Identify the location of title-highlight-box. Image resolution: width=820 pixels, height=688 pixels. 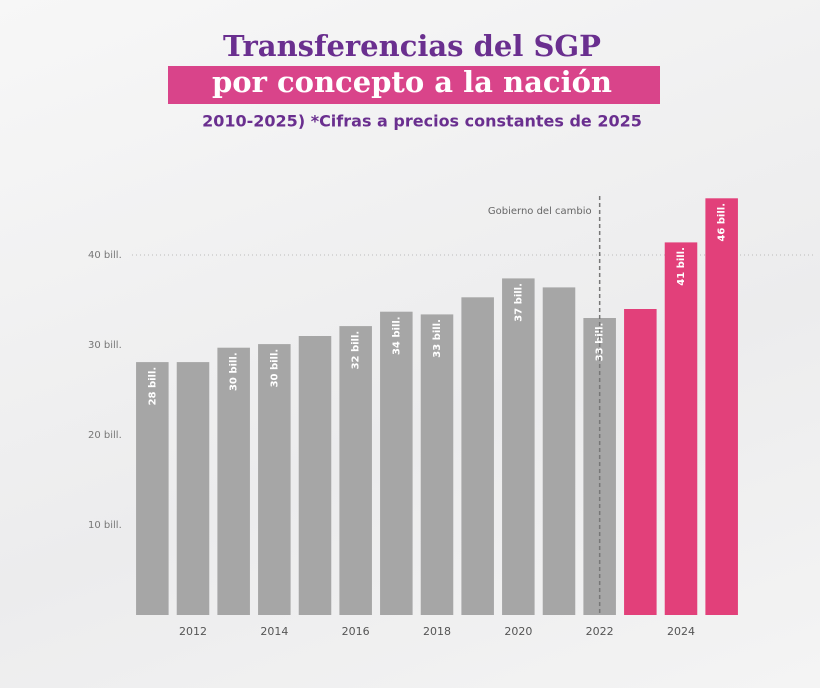
(414, 85).